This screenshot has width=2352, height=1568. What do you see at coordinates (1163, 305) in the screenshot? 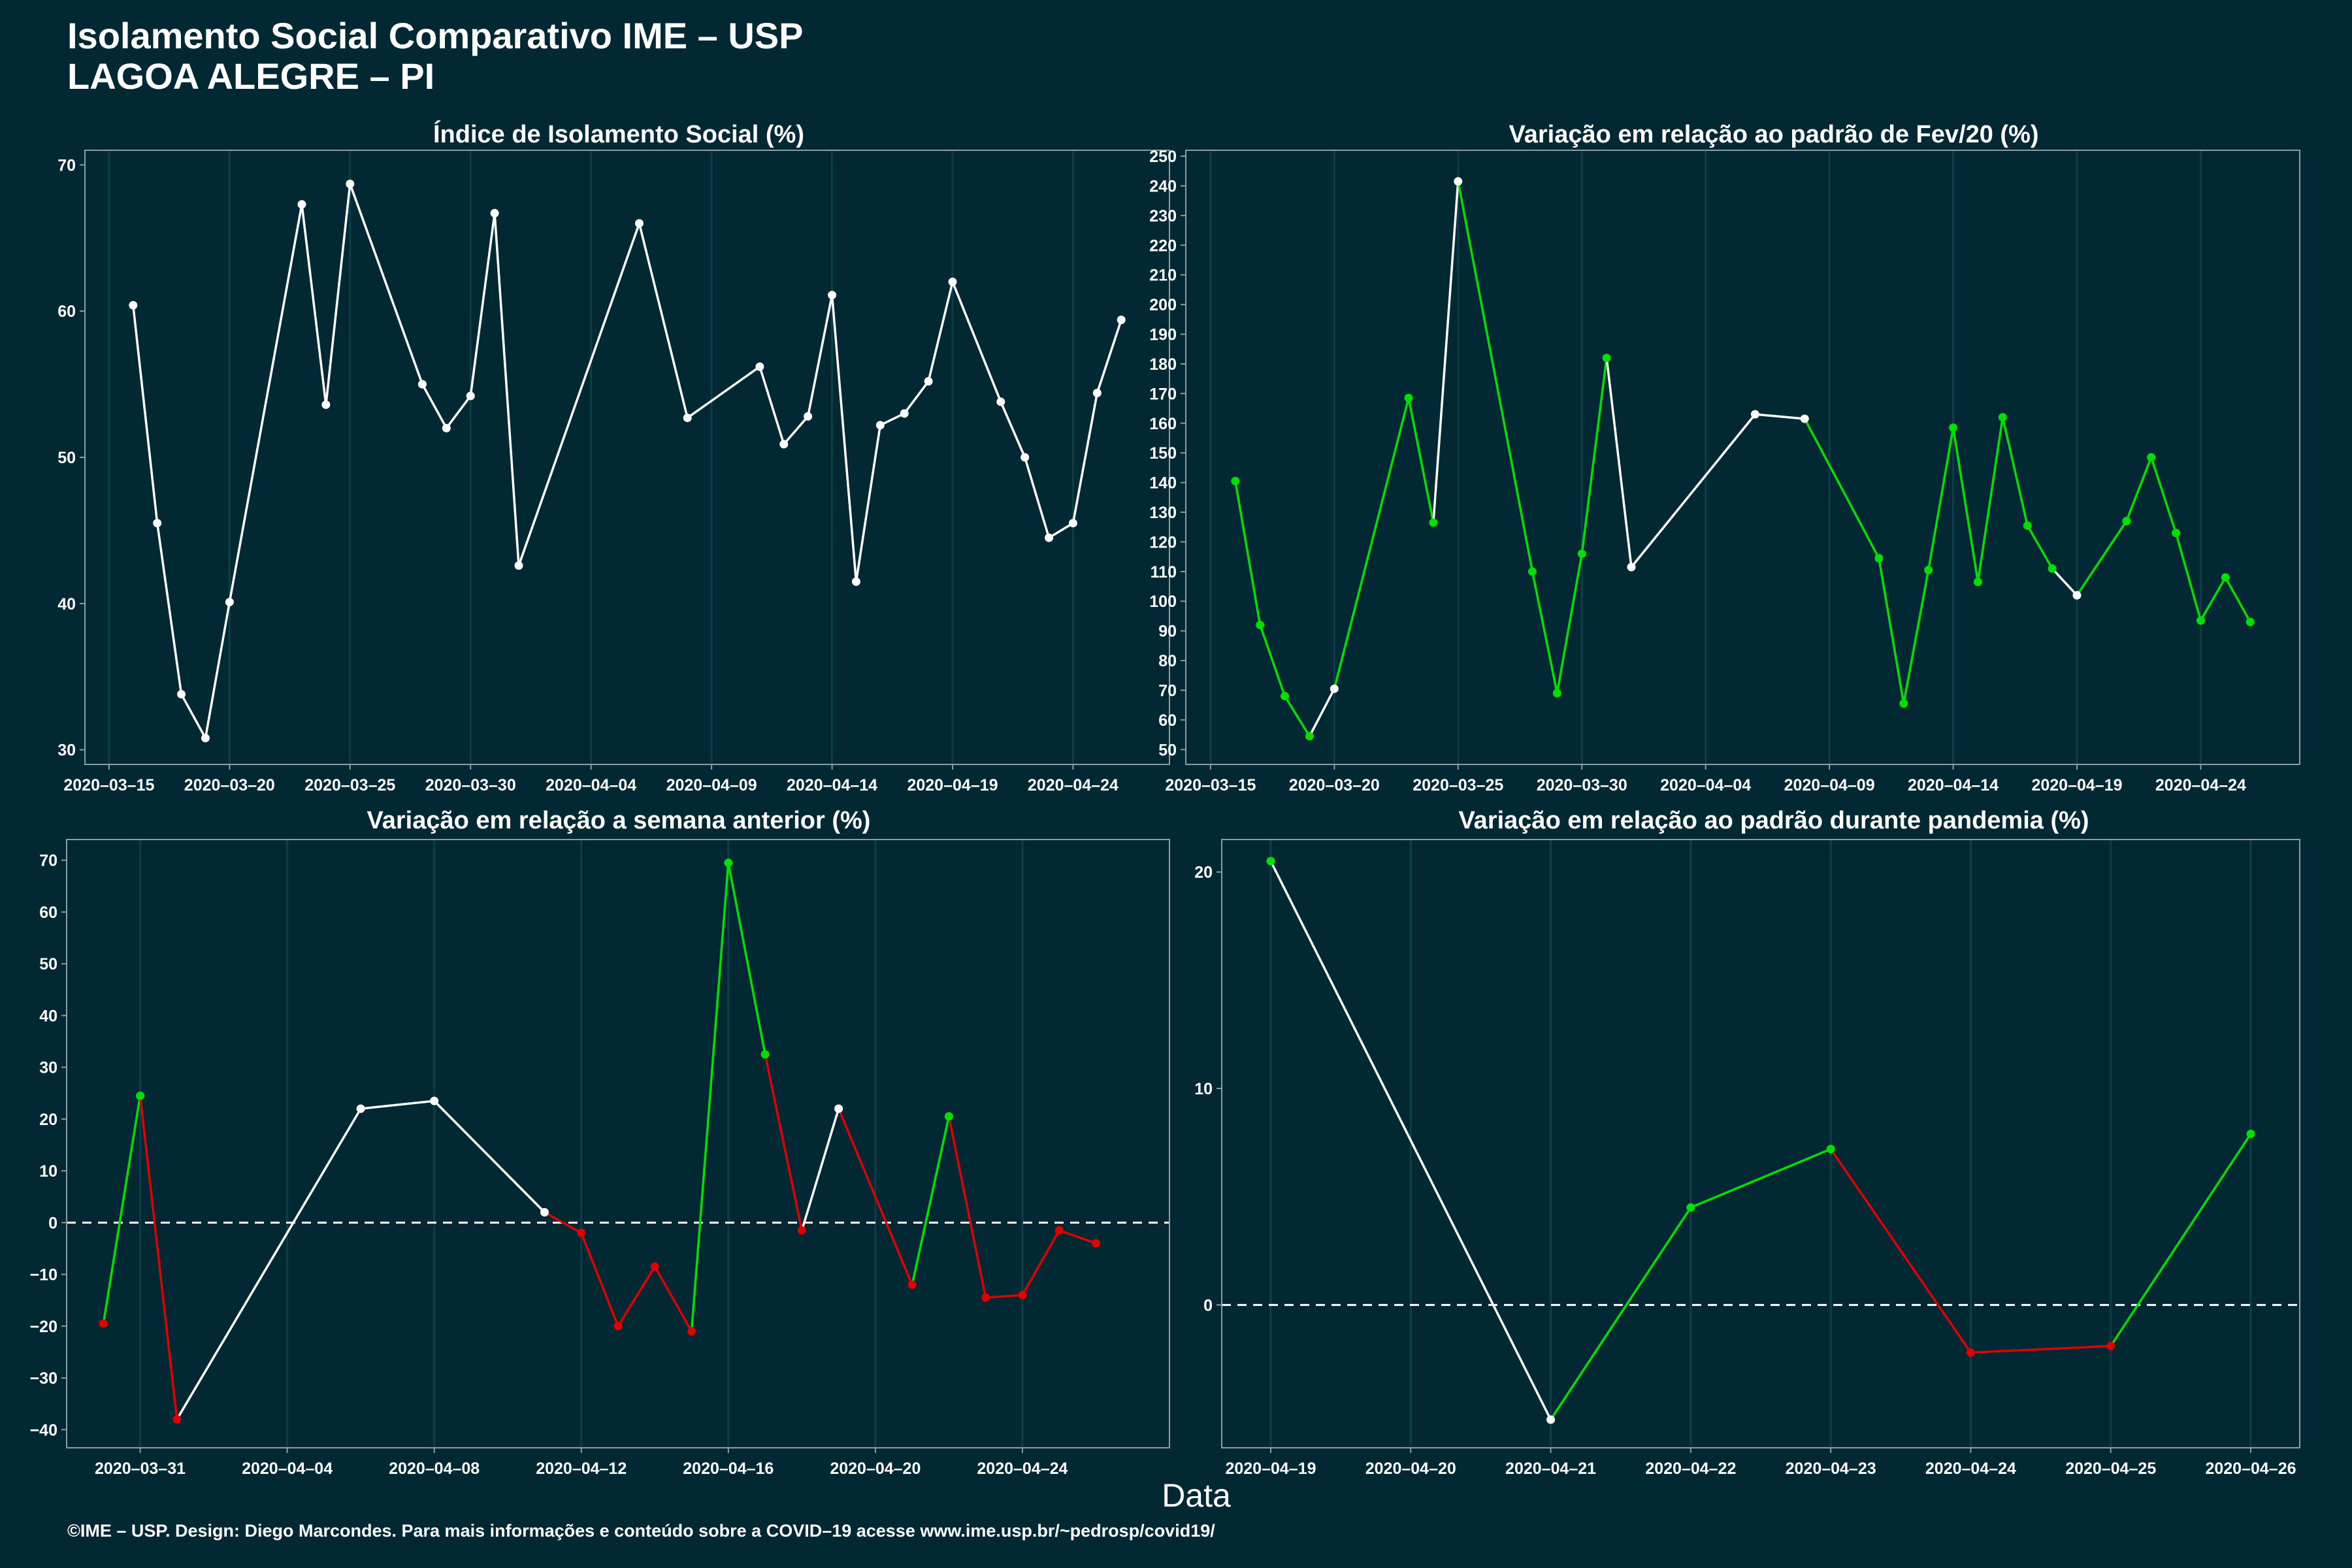
I see `y-tick-label: 200` at bounding box center [1163, 305].